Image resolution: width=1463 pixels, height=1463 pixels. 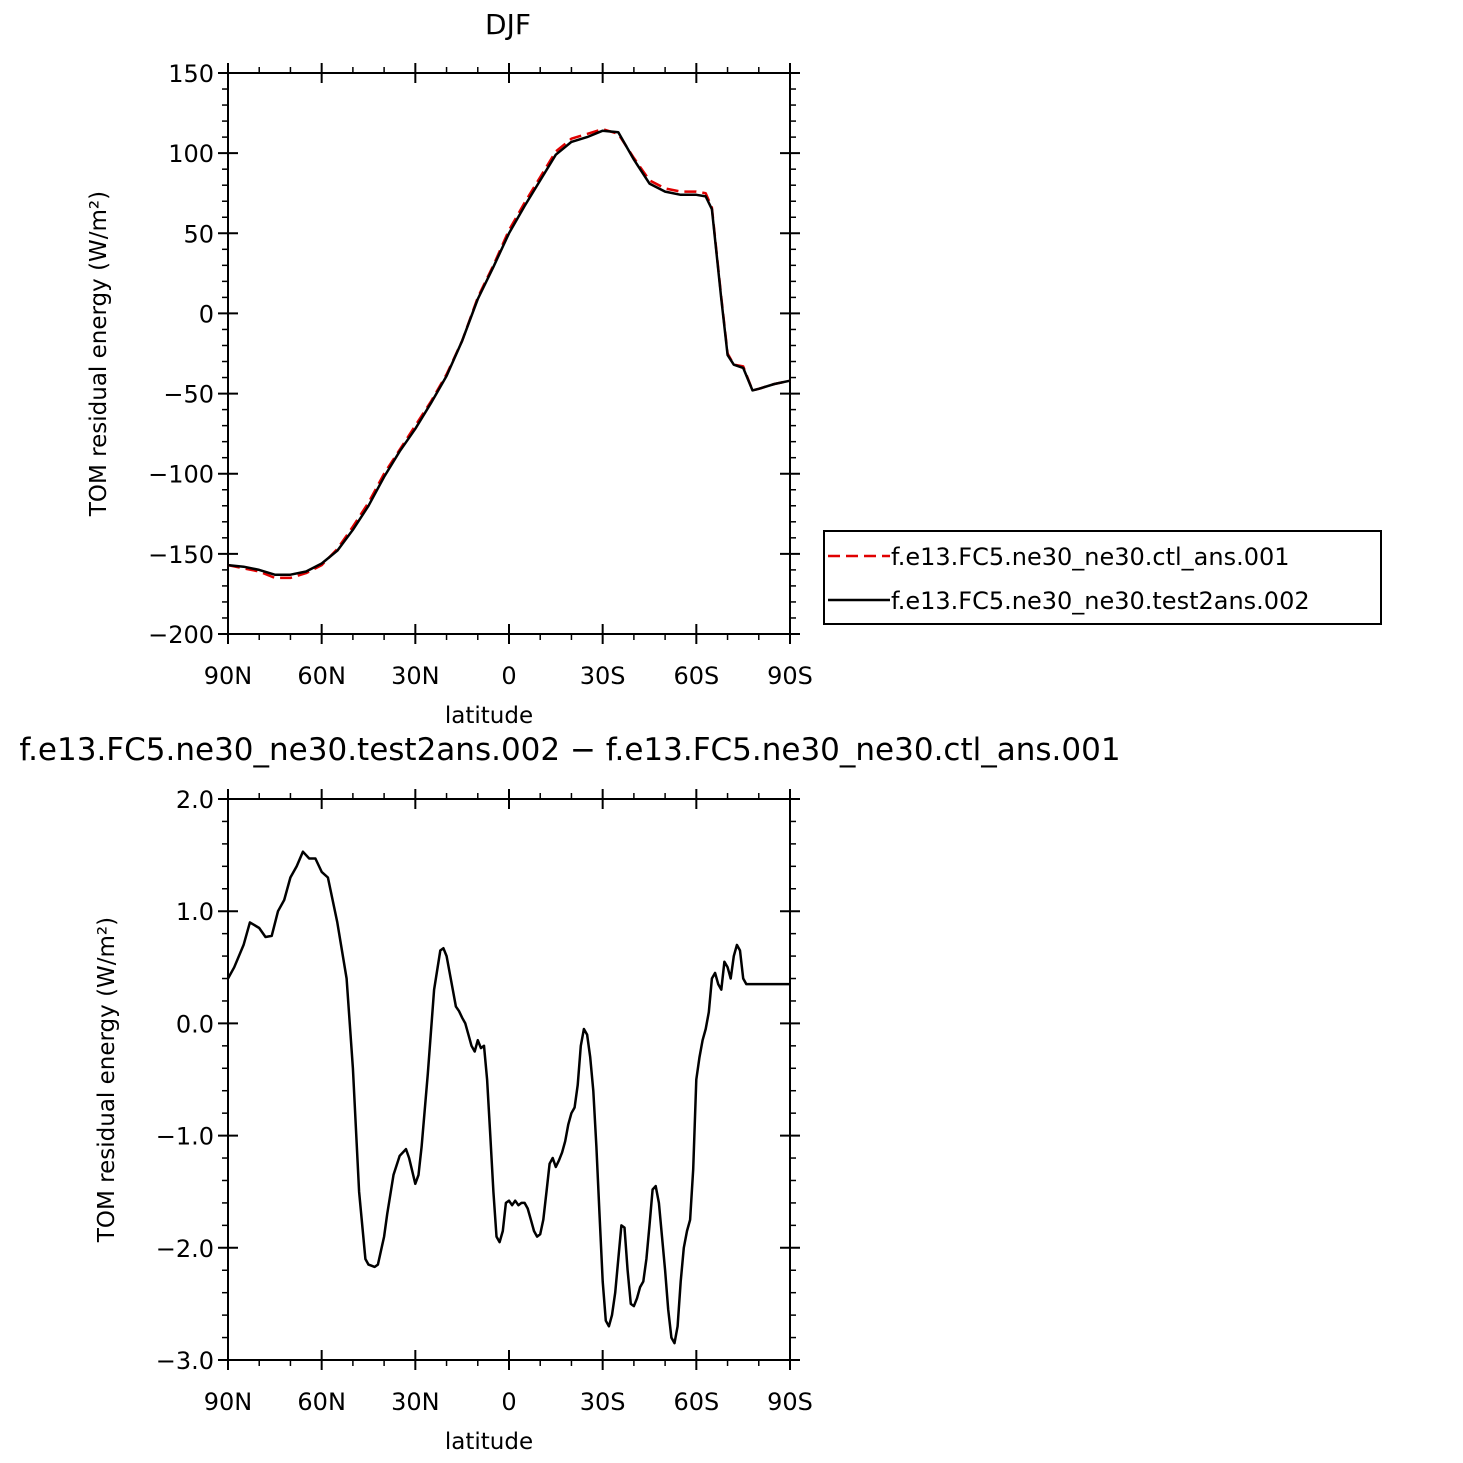 I want to click on y-tick-label: −150, so click(x=181, y=555).